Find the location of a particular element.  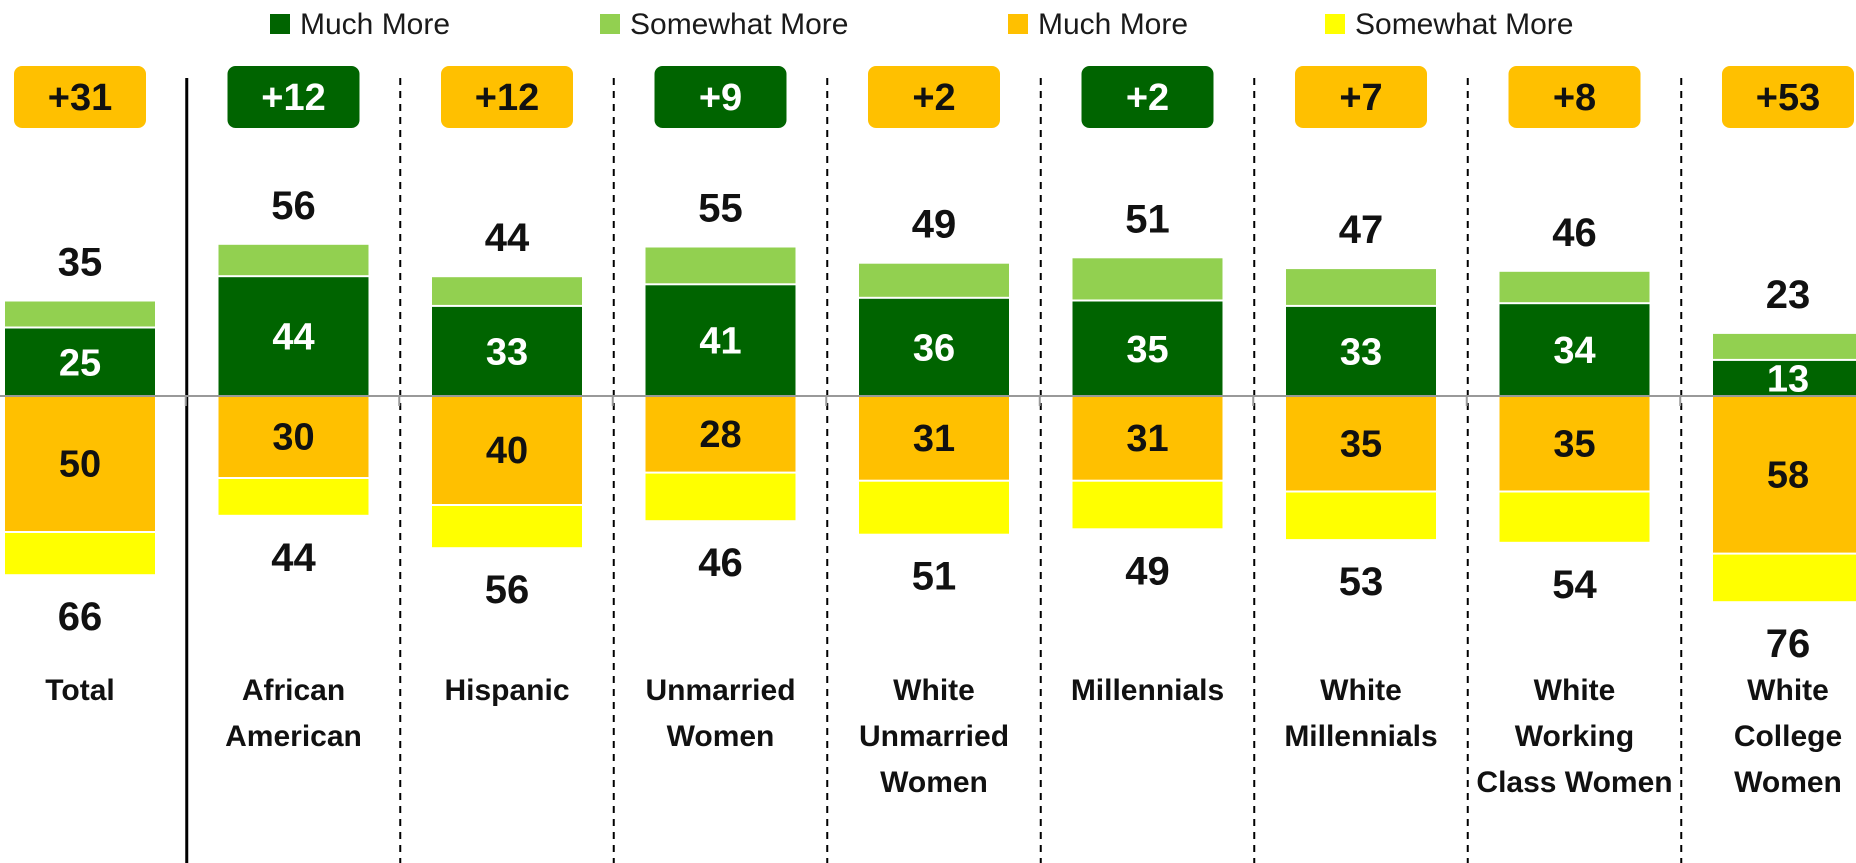

net-difference-label: +9 is located at coordinates (720, 98).